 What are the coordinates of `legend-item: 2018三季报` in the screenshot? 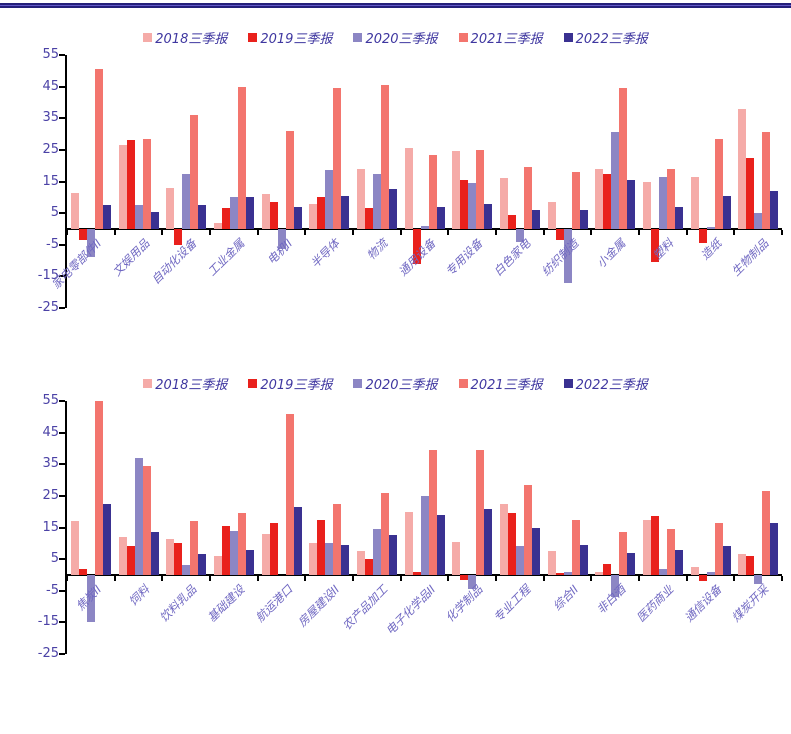 It's located at (185, 37).